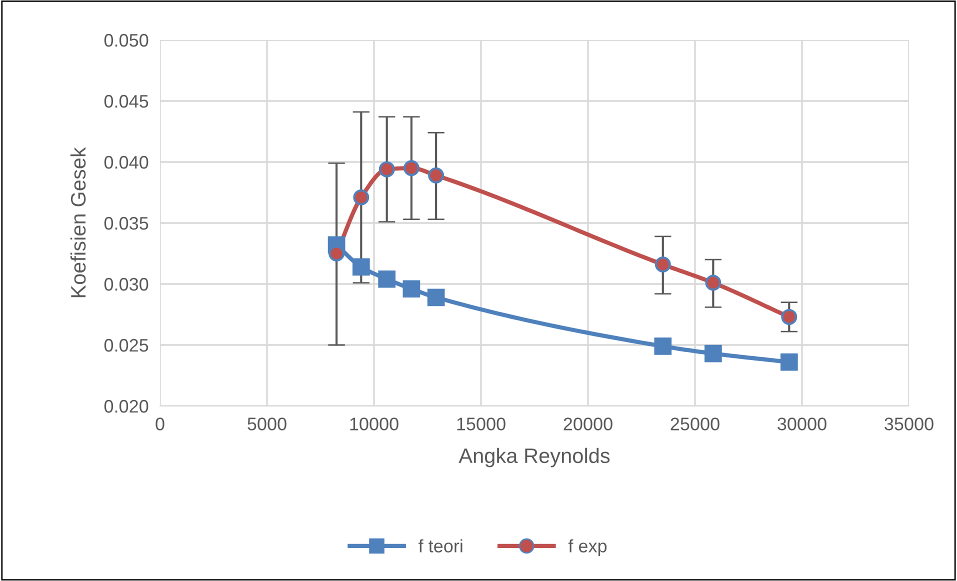 This screenshot has width=957, height=581. Describe the element at coordinates (587, 547) in the screenshot. I see `legend-label: f exp` at that location.